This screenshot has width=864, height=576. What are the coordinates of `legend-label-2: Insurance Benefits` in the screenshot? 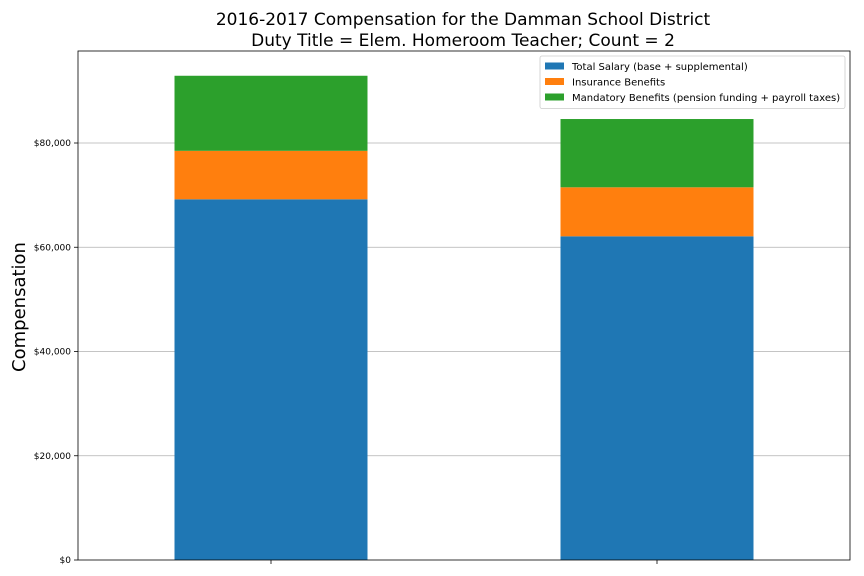 It's located at (618, 83).